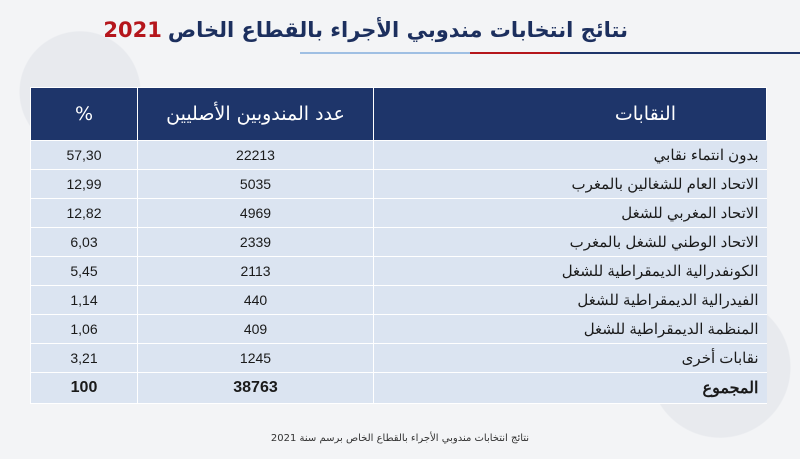  Describe the element at coordinates (84, 184) in the screenshot. I see `cell-pct: 12,99` at that location.